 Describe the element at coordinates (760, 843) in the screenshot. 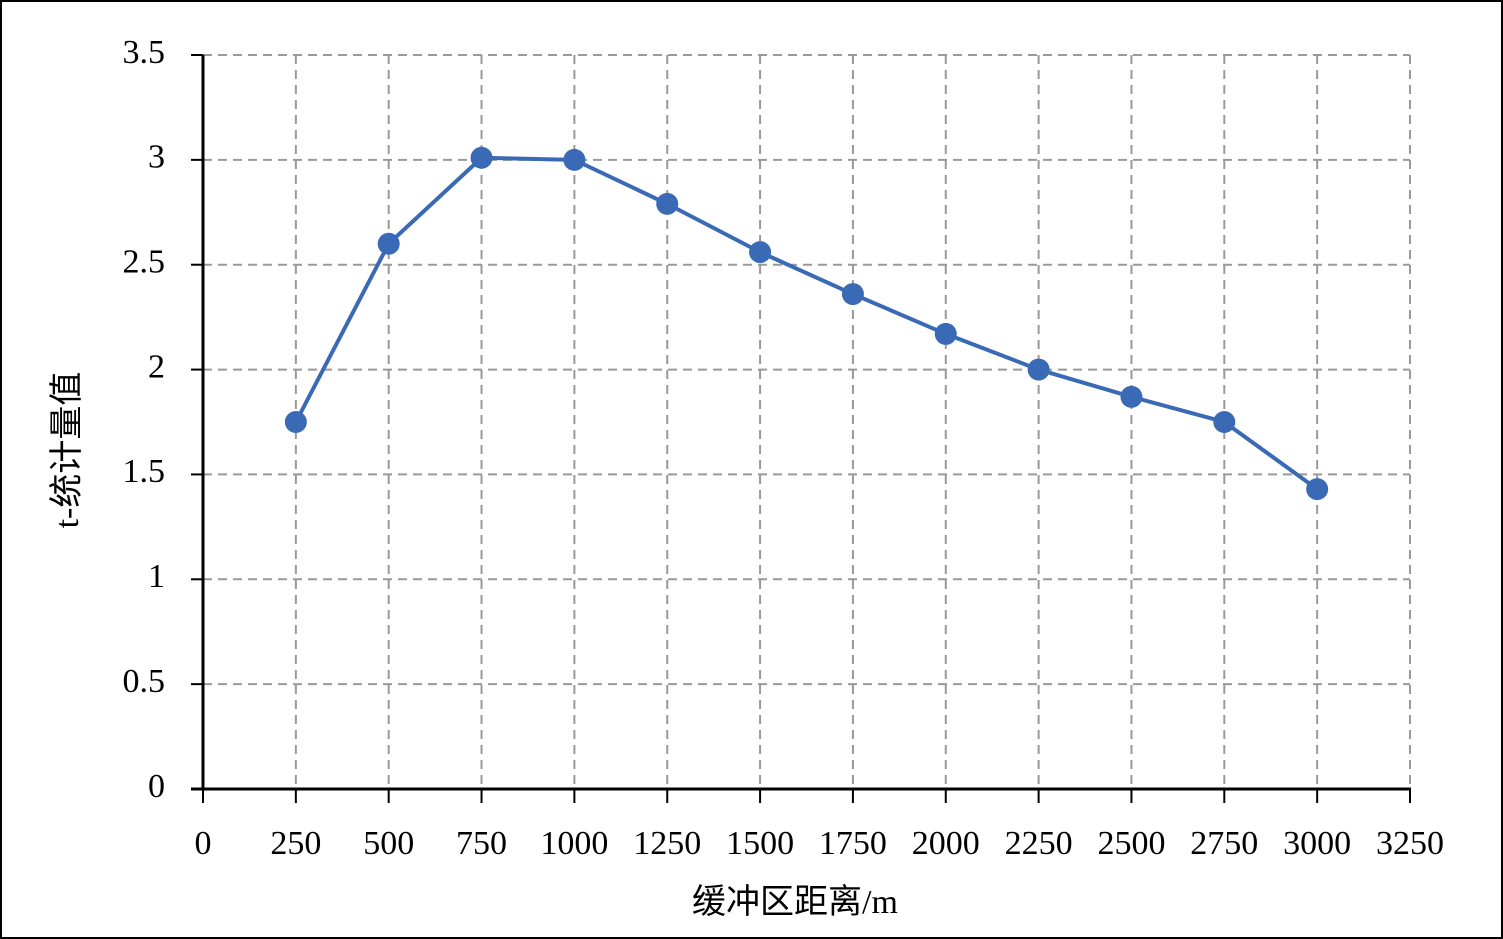

I see `x-tick-label: 1500` at that location.